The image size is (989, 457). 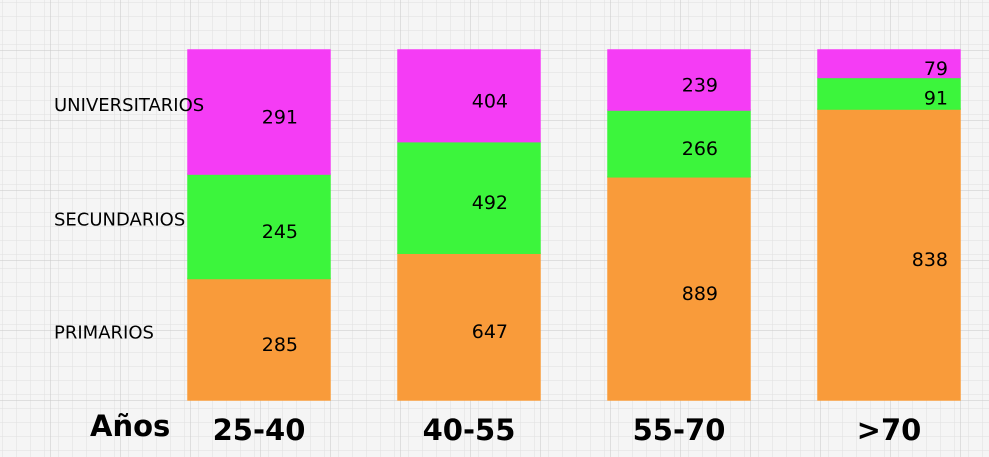 I want to click on value-label: 404, so click(x=490, y=101).